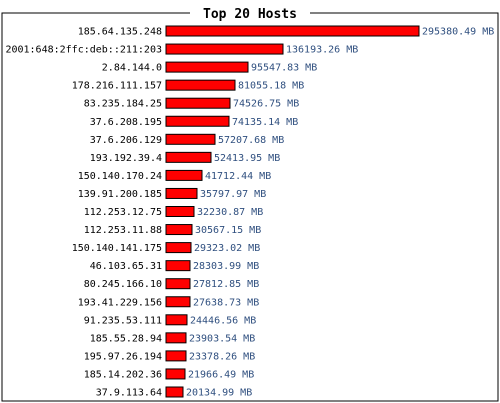 The height and width of the screenshot is (403, 500). What do you see at coordinates (123, 104) in the screenshot?
I see `host-label: 83.235.184.25` at bounding box center [123, 104].